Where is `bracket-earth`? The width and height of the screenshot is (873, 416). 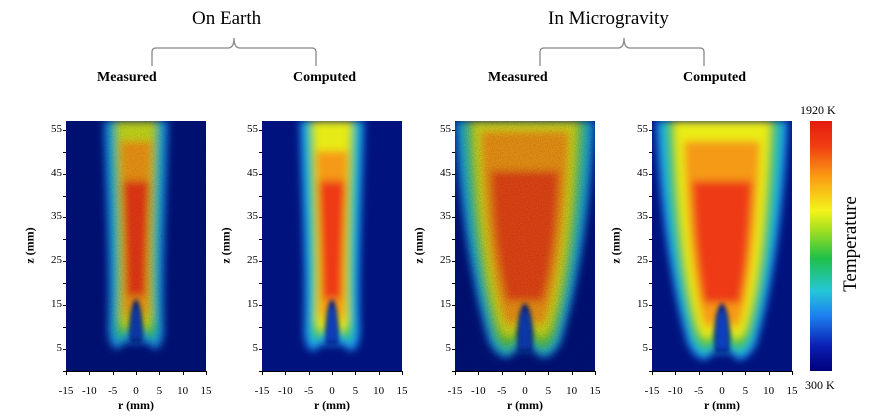 bracket-earth is located at coordinates (234, 51).